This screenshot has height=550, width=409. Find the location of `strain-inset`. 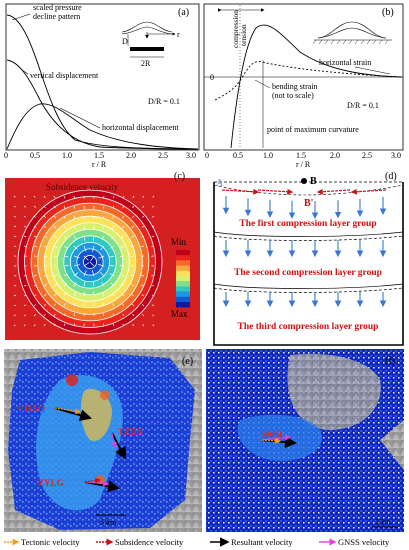

strain-inset is located at coordinates (352, 33).